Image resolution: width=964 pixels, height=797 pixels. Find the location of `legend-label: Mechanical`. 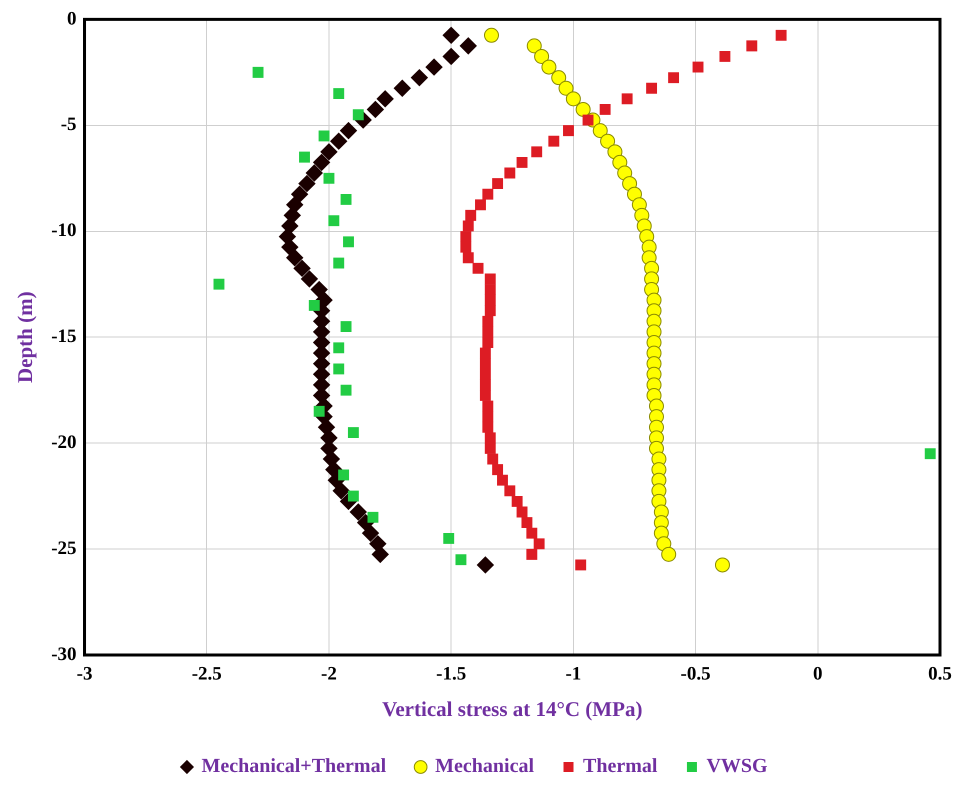

legend-label: Mechanical is located at coordinates (484, 766).